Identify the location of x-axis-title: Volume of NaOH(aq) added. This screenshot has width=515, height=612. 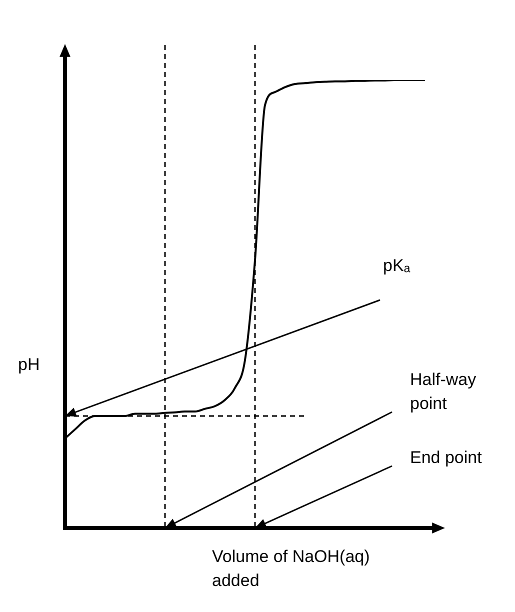
(291, 569).